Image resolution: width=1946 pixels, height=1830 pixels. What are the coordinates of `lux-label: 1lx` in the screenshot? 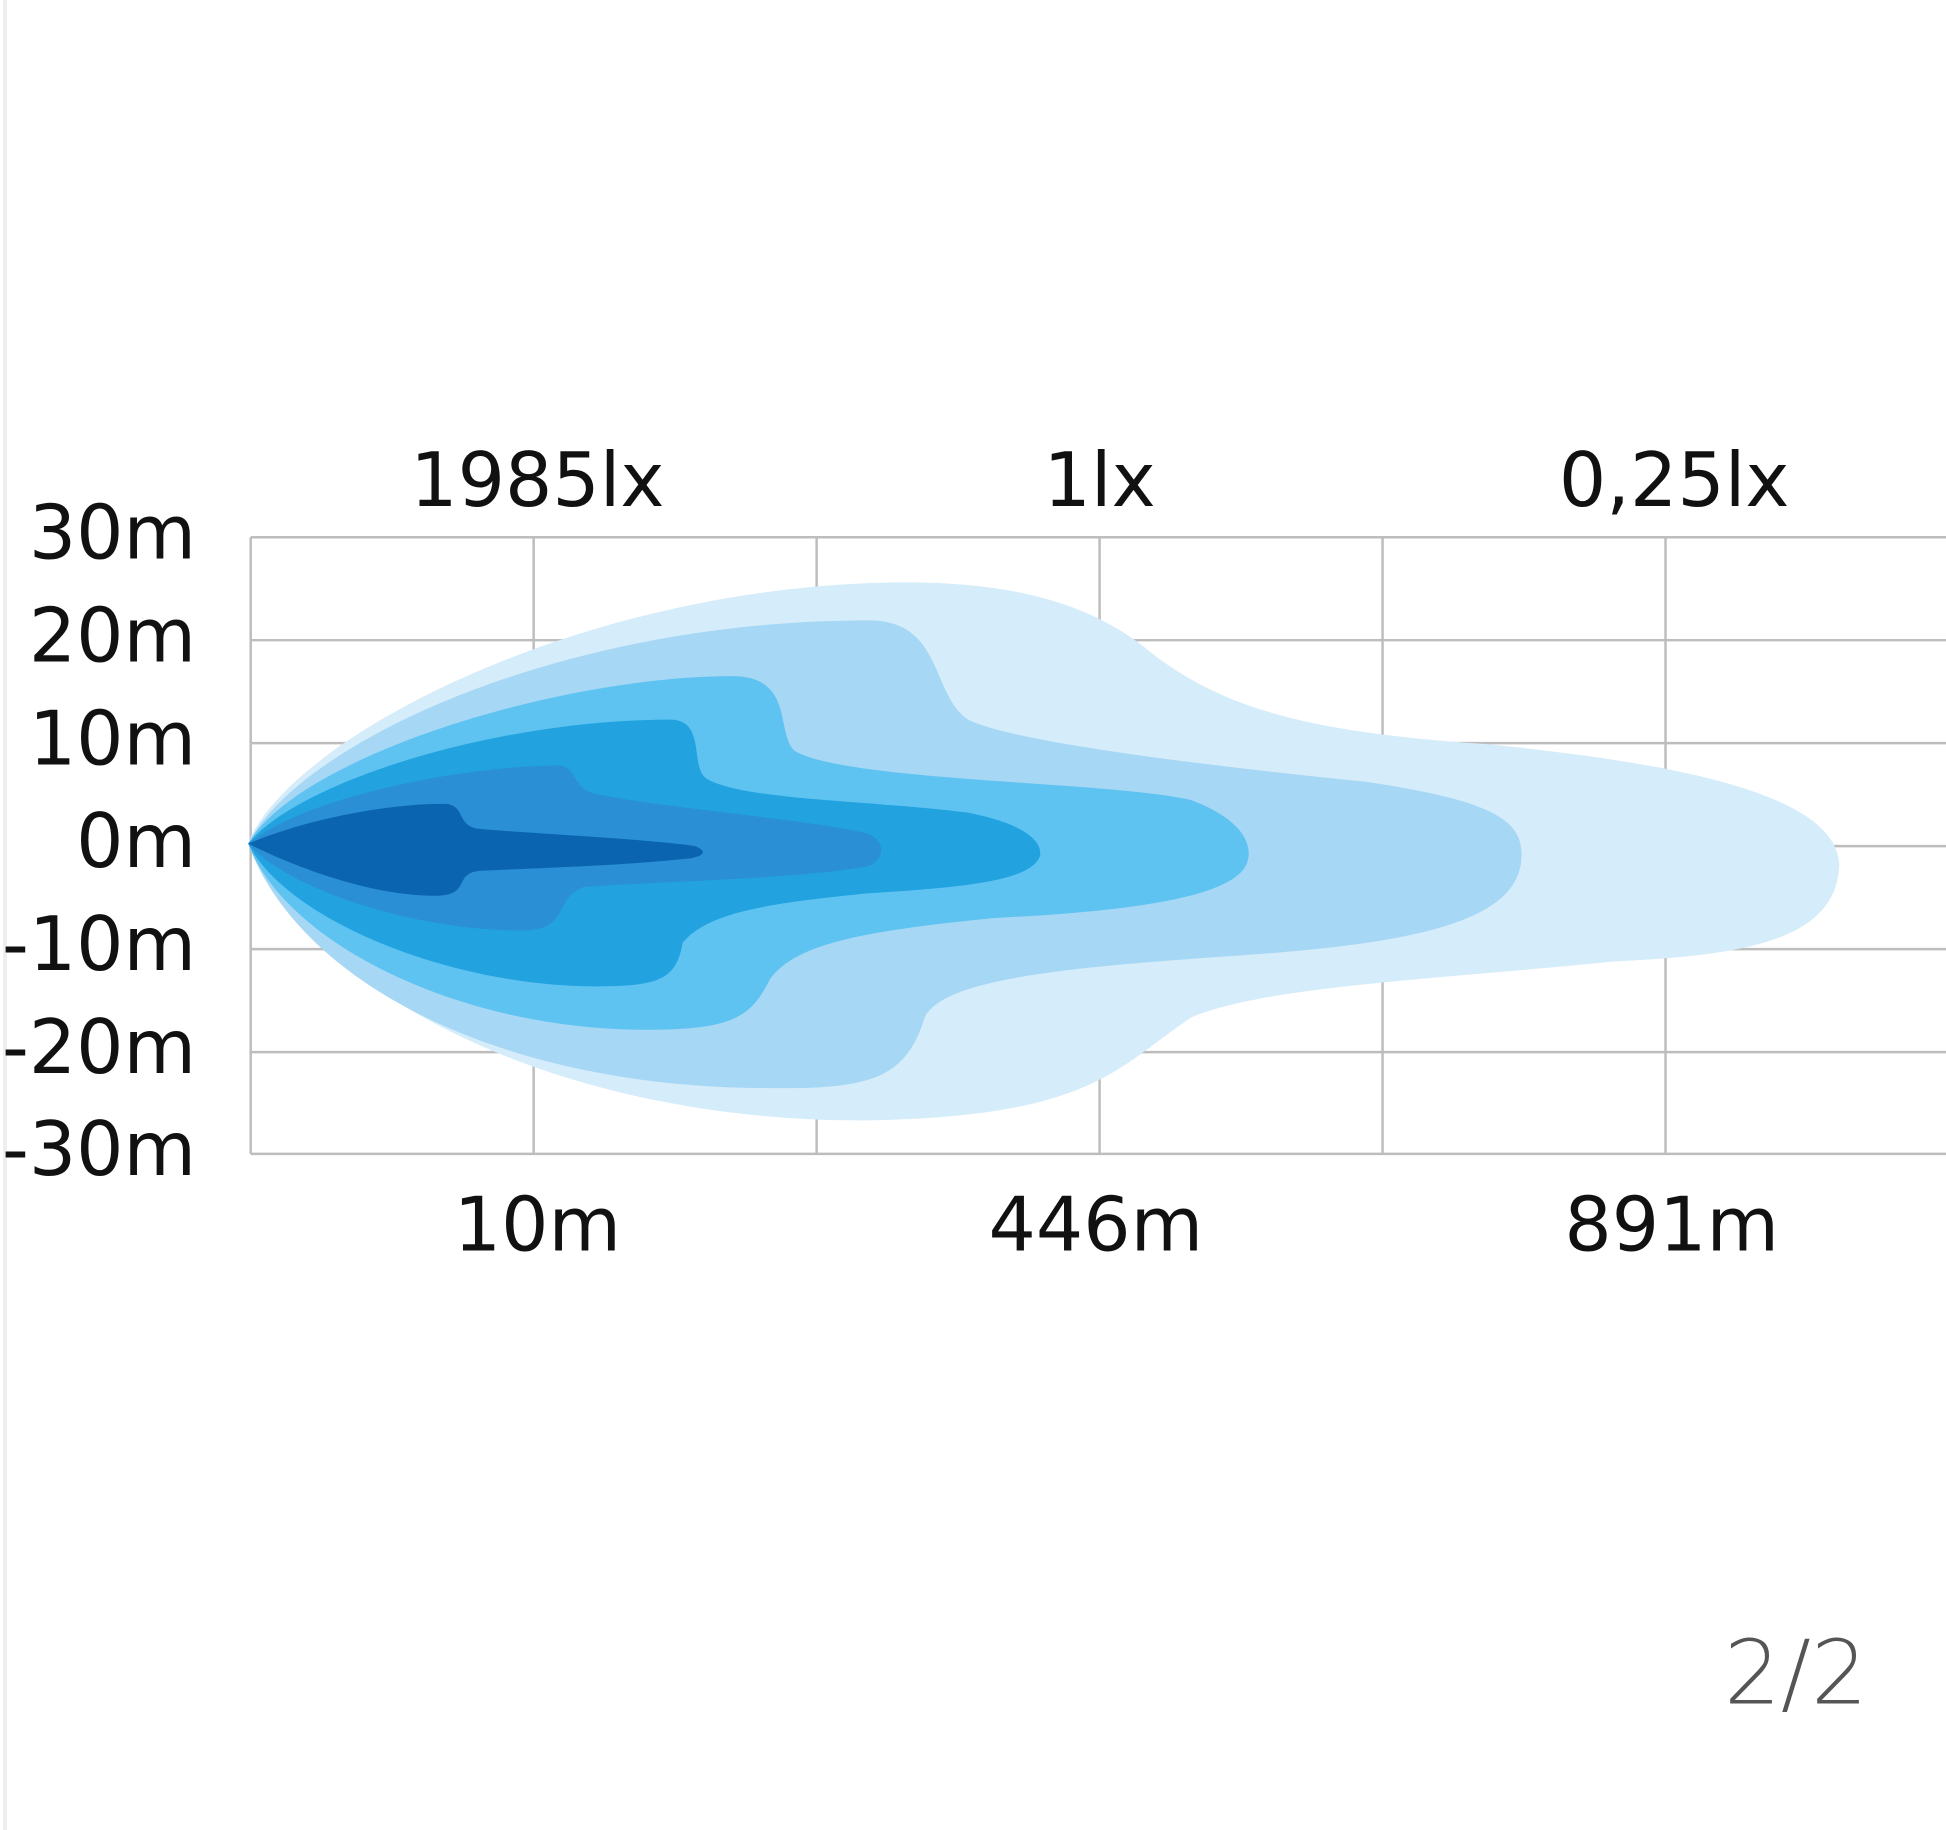 It's located at (1100, 480).